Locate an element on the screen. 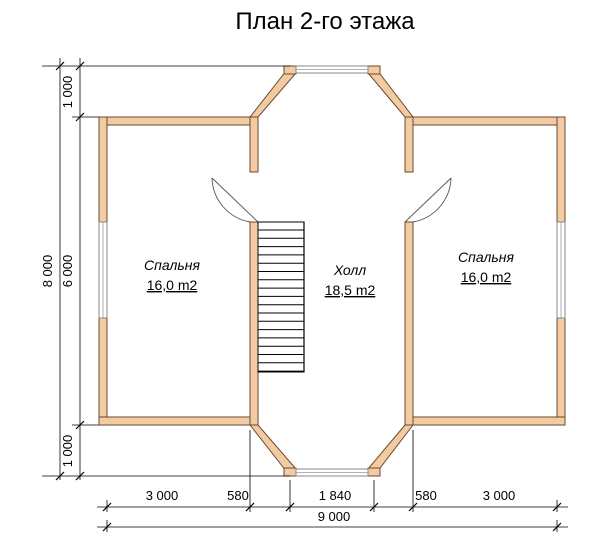 The width and height of the screenshot is (600, 541). right-inner-wall-upper is located at coordinates (409, 144).